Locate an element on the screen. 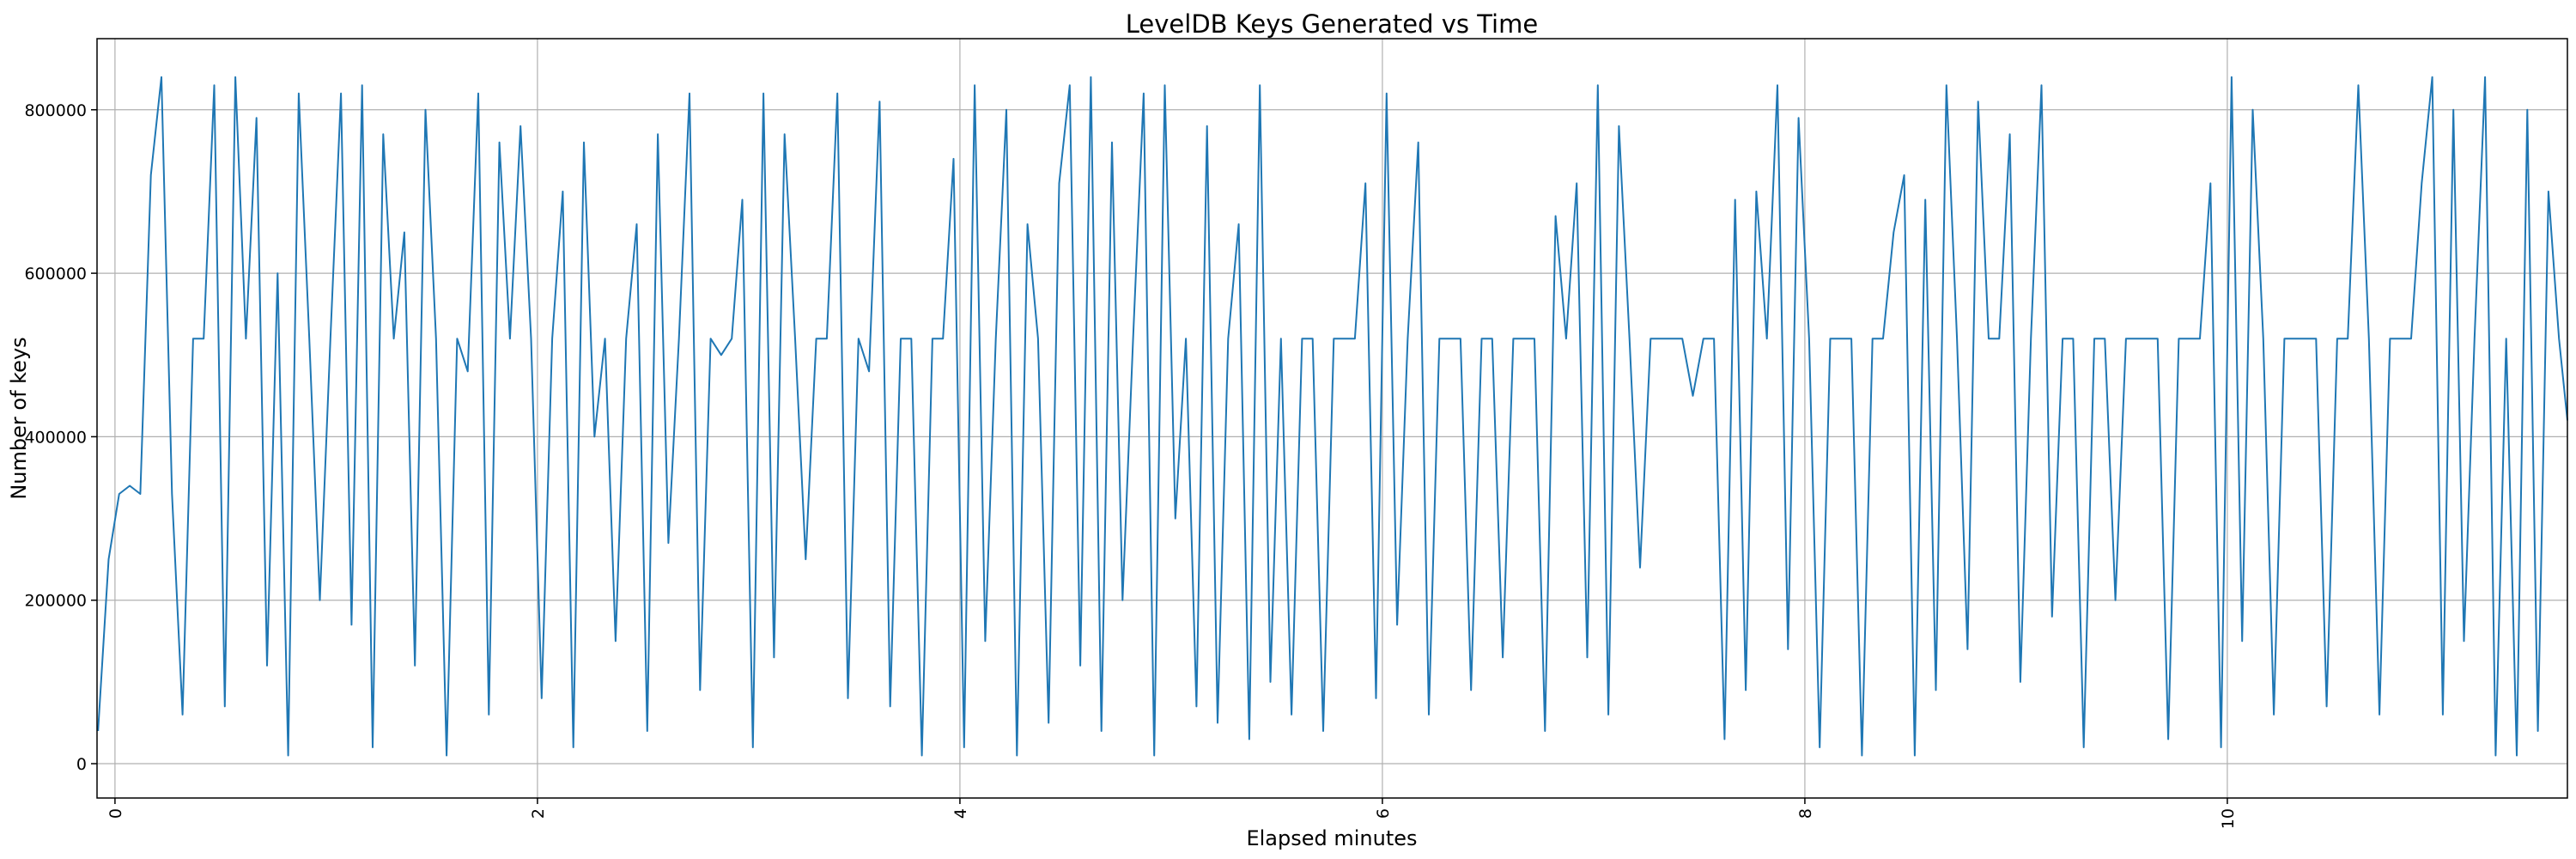 This screenshot has width=2576, height=859. y-tick-label: 600000 is located at coordinates (56, 274).